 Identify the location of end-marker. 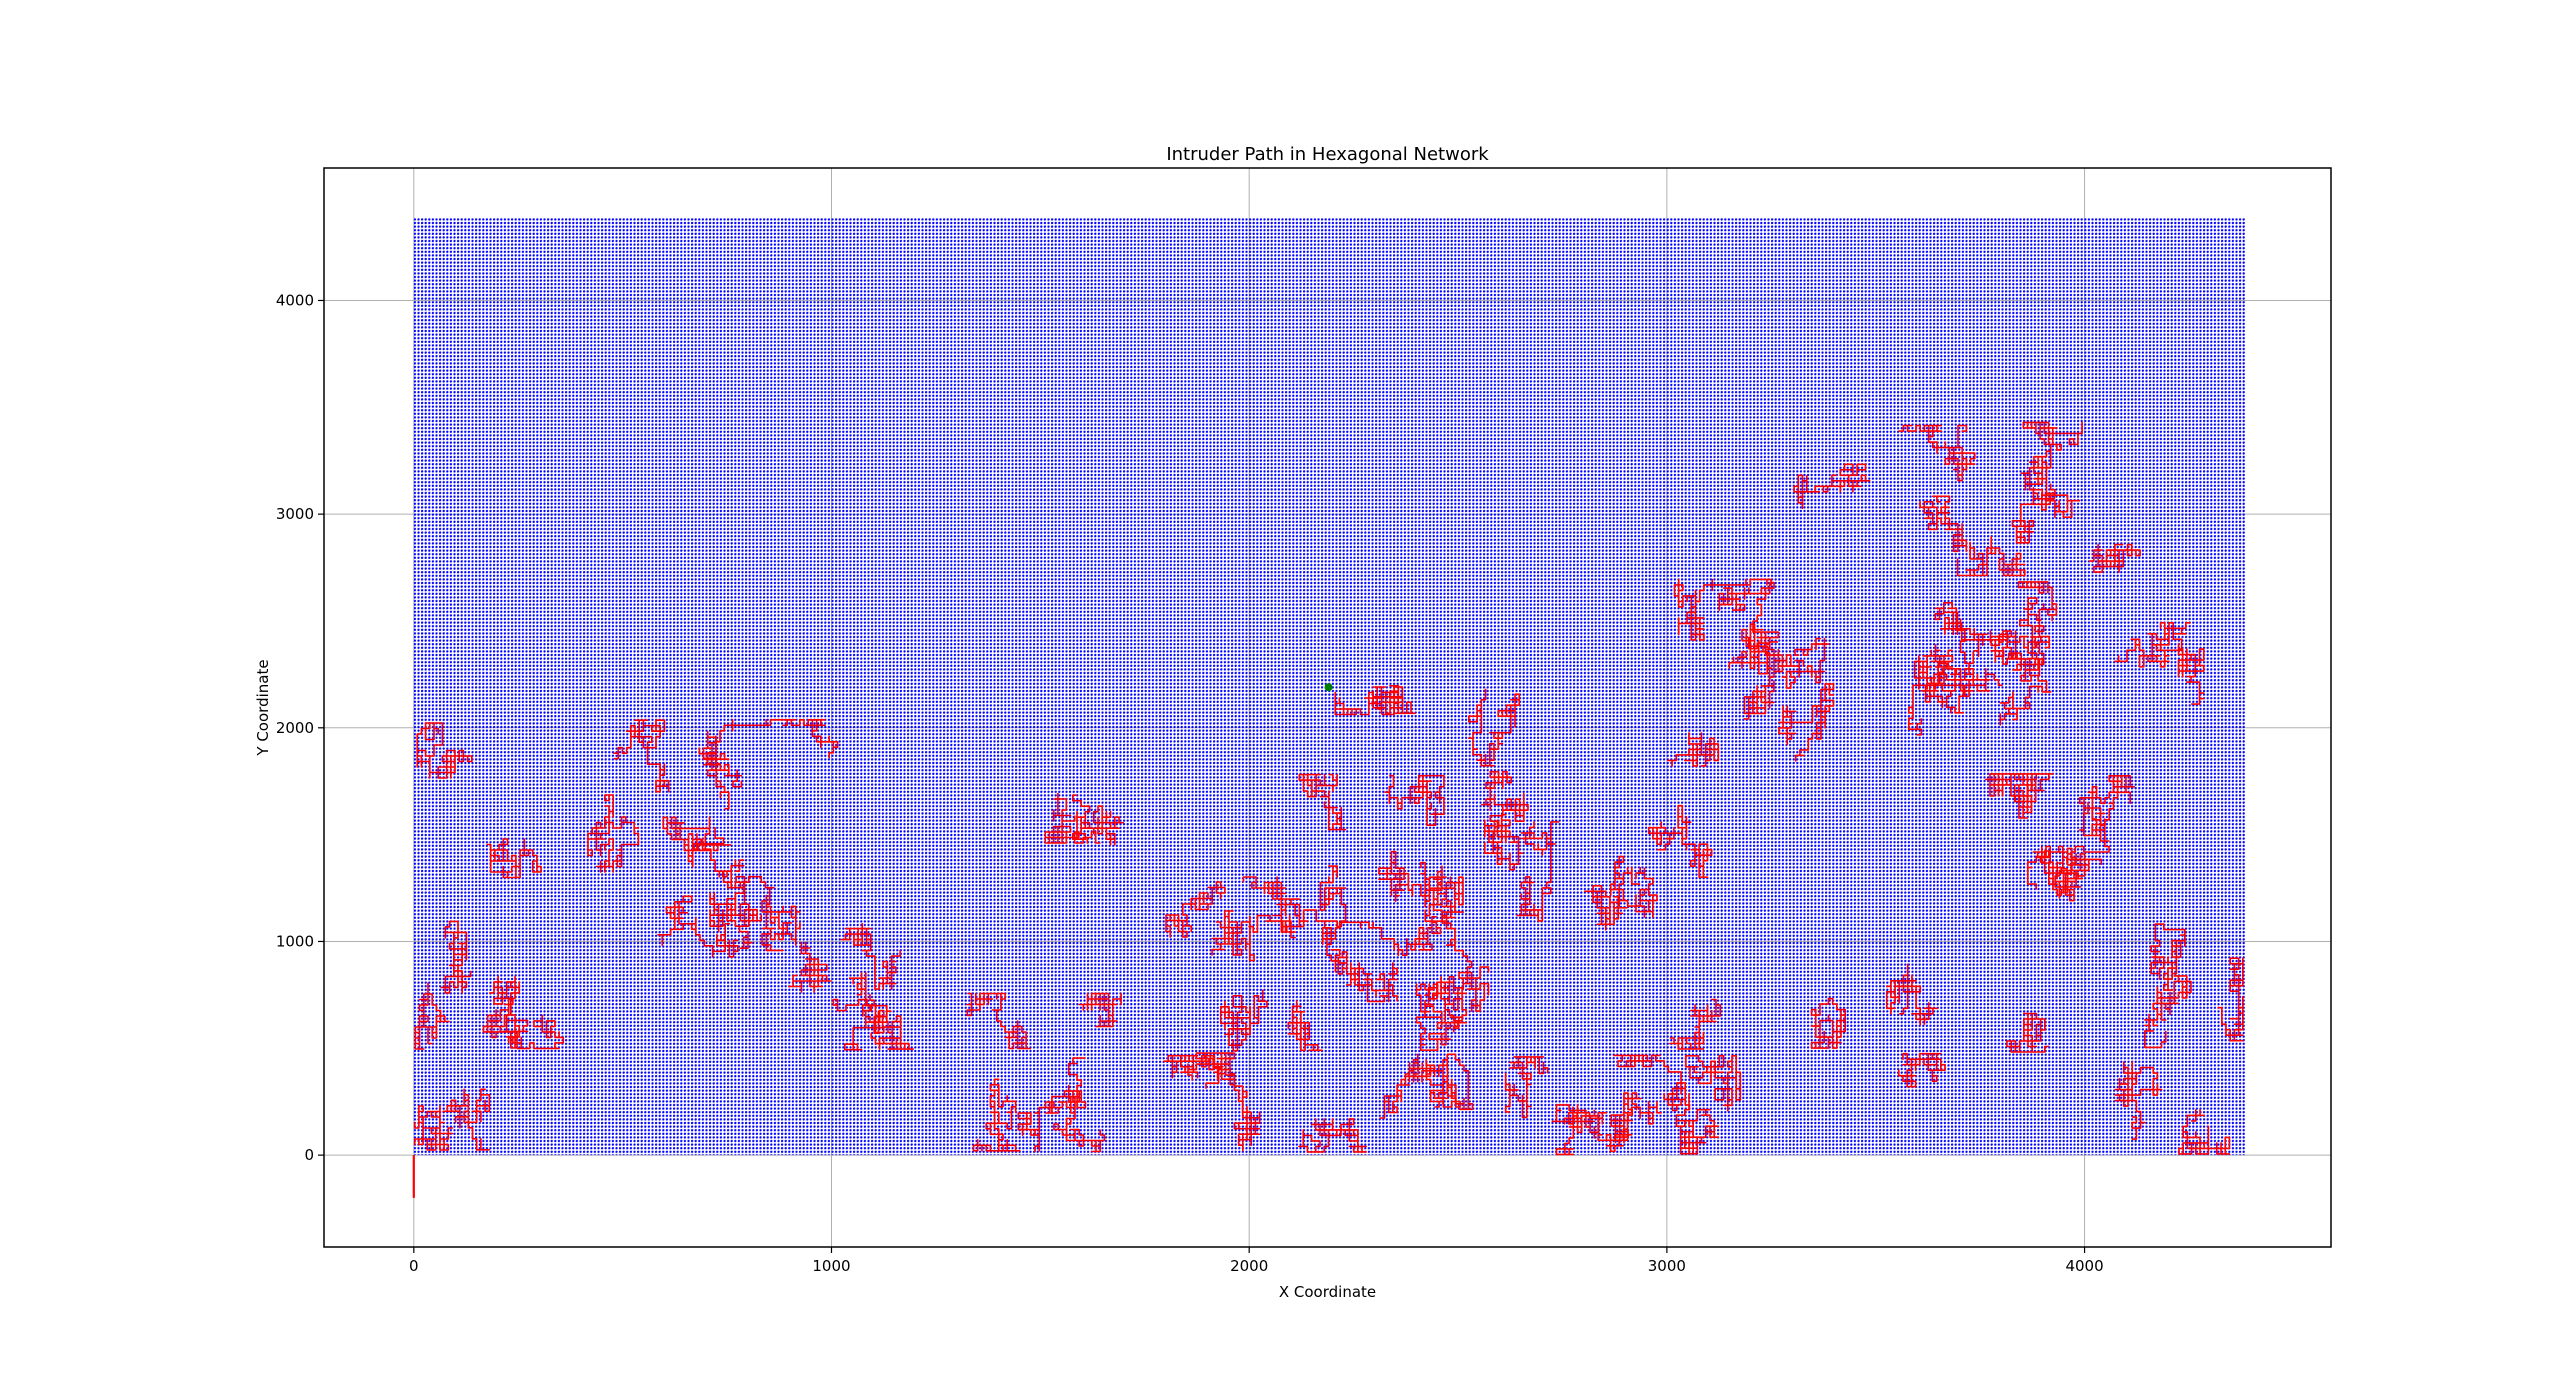
(1328, 687).